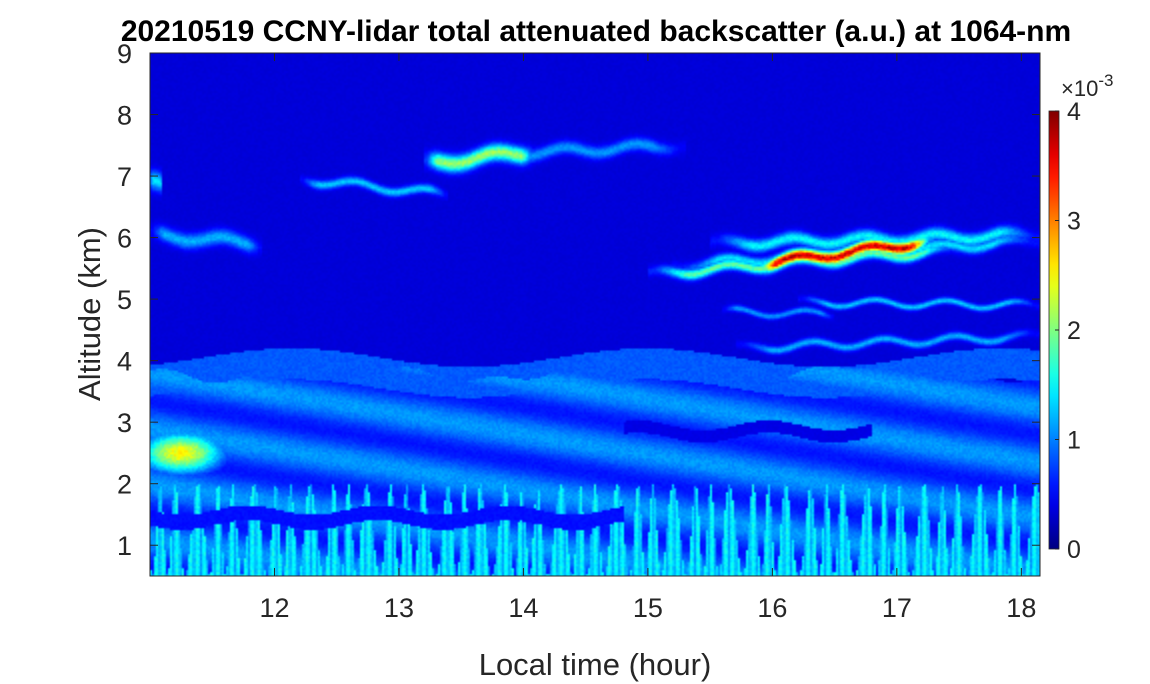  I want to click on y-tick-label: 7, so click(124, 177).